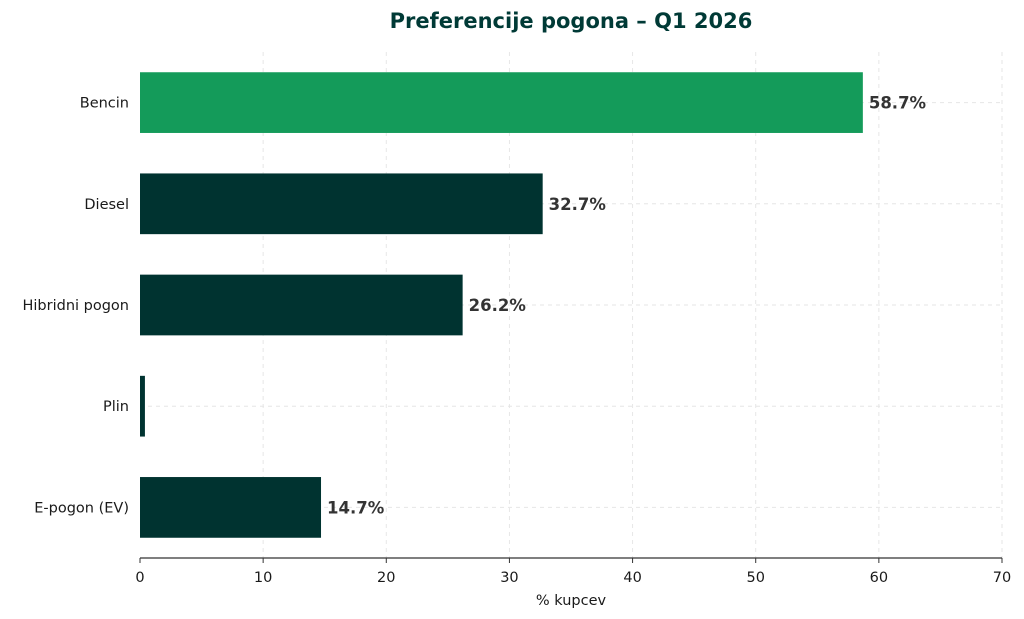 The width and height of the screenshot is (1024, 619). Describe the element at coordinates (573, 572) in the screenshot. I see `x-axis-ticks: 0 10 20 30 40 50 60 70` at that location.